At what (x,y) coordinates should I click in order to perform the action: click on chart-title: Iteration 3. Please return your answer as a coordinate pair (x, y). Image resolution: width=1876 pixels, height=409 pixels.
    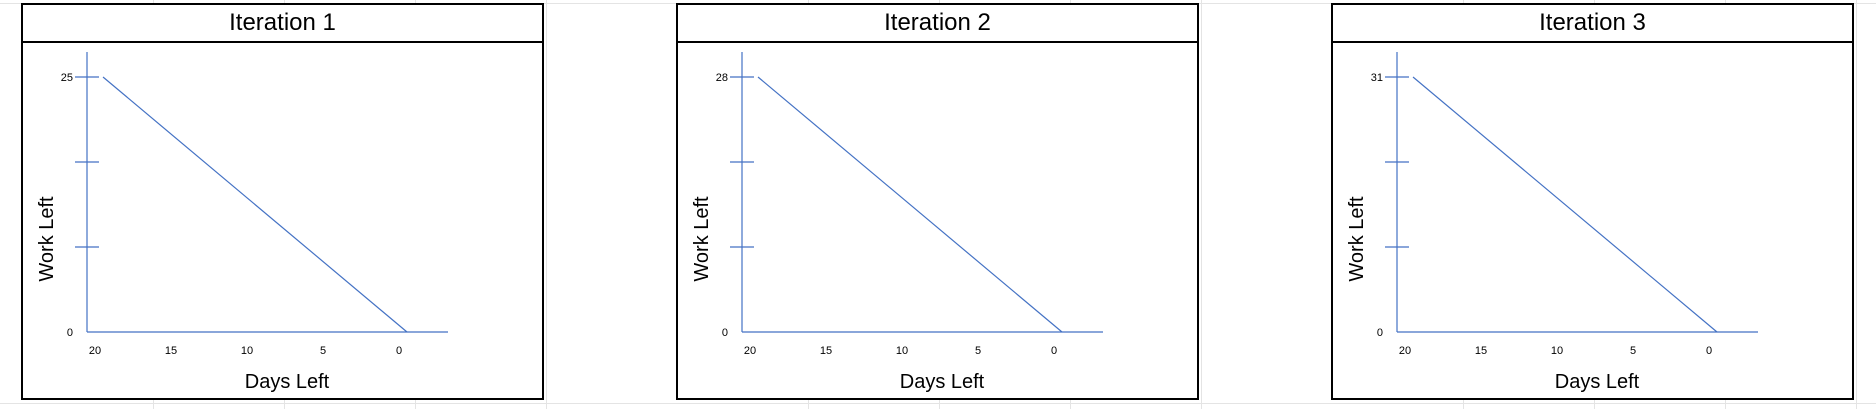
    Looking at the image, I should click on (1592, 24).